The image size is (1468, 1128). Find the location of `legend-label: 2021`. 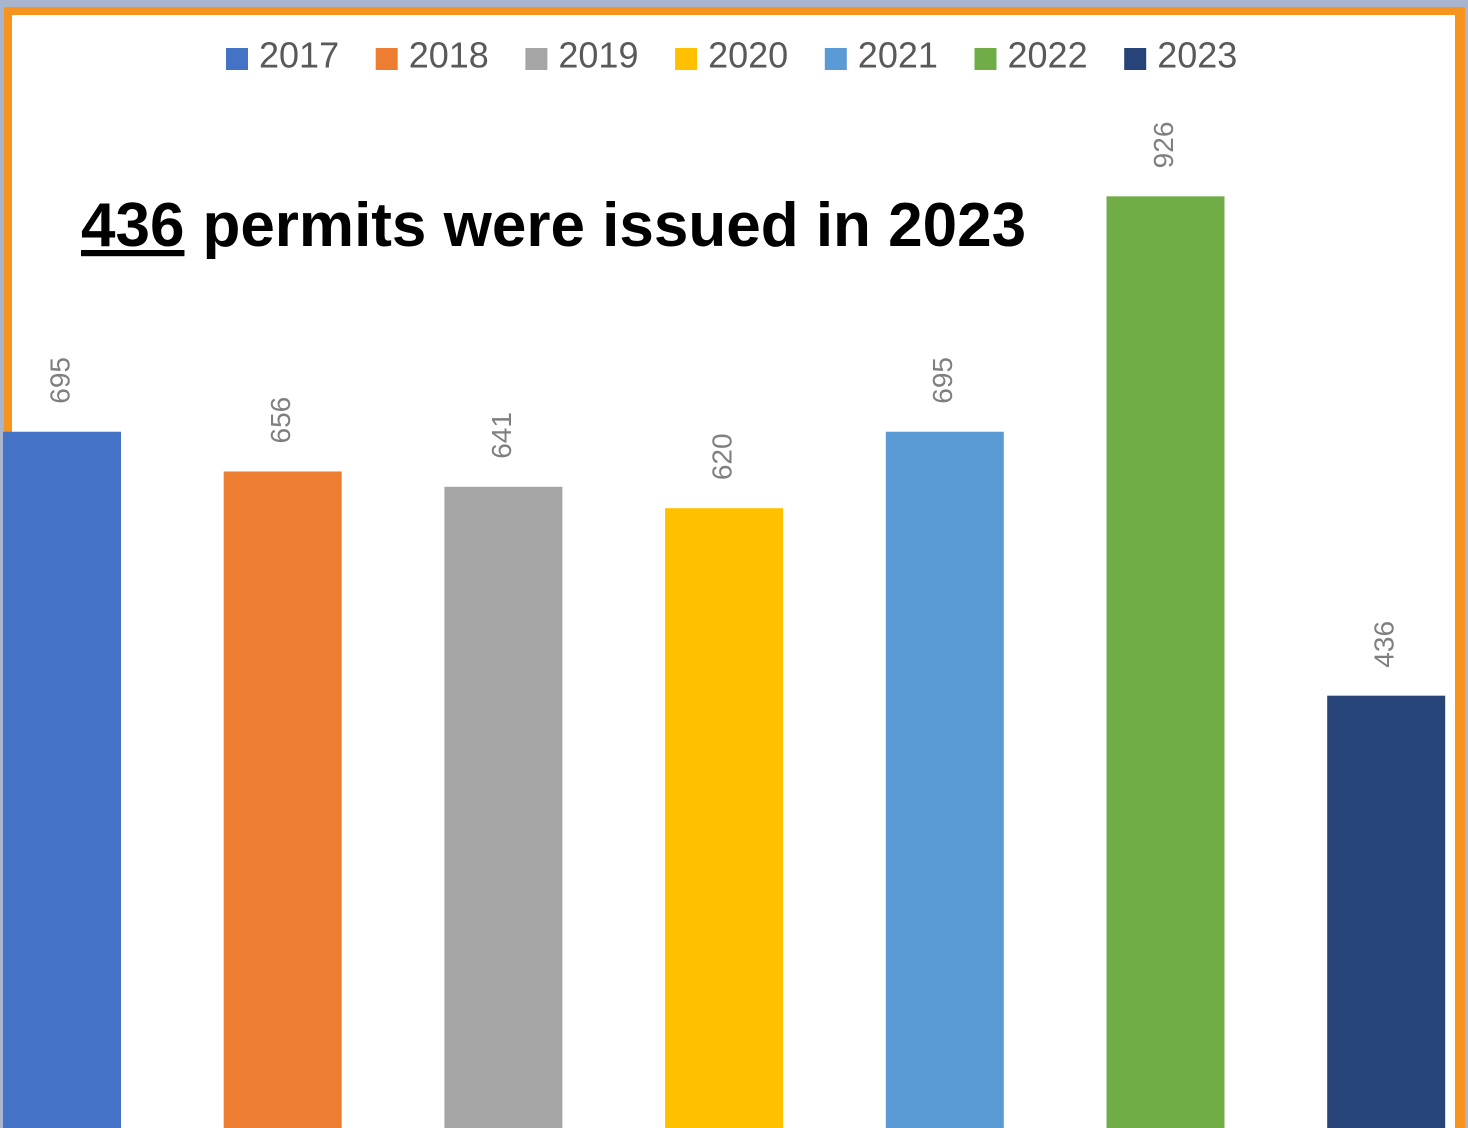

legend-label: 2021 is located at coordinates (898, 55).